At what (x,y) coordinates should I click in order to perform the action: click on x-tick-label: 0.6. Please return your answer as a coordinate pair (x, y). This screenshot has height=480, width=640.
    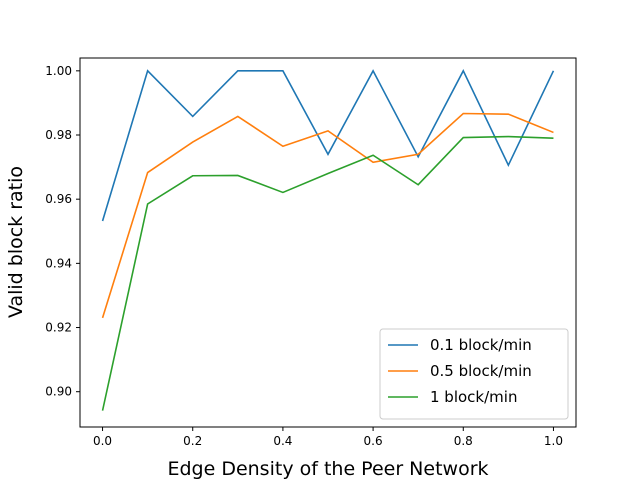
    Looking at the image, I should click on (373, 441).